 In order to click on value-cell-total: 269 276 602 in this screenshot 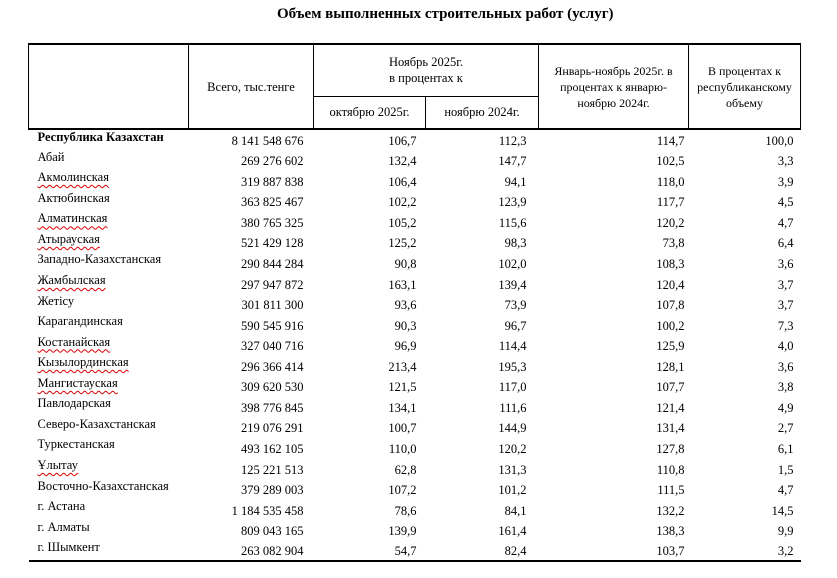, I will do `click(272, 161)`.